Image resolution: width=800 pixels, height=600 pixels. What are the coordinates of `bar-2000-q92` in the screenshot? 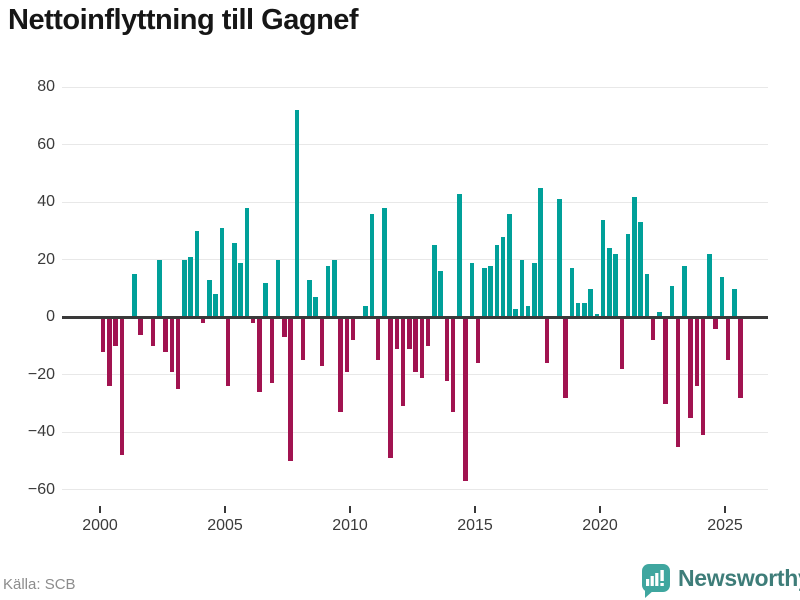 It's located at (678, 382).